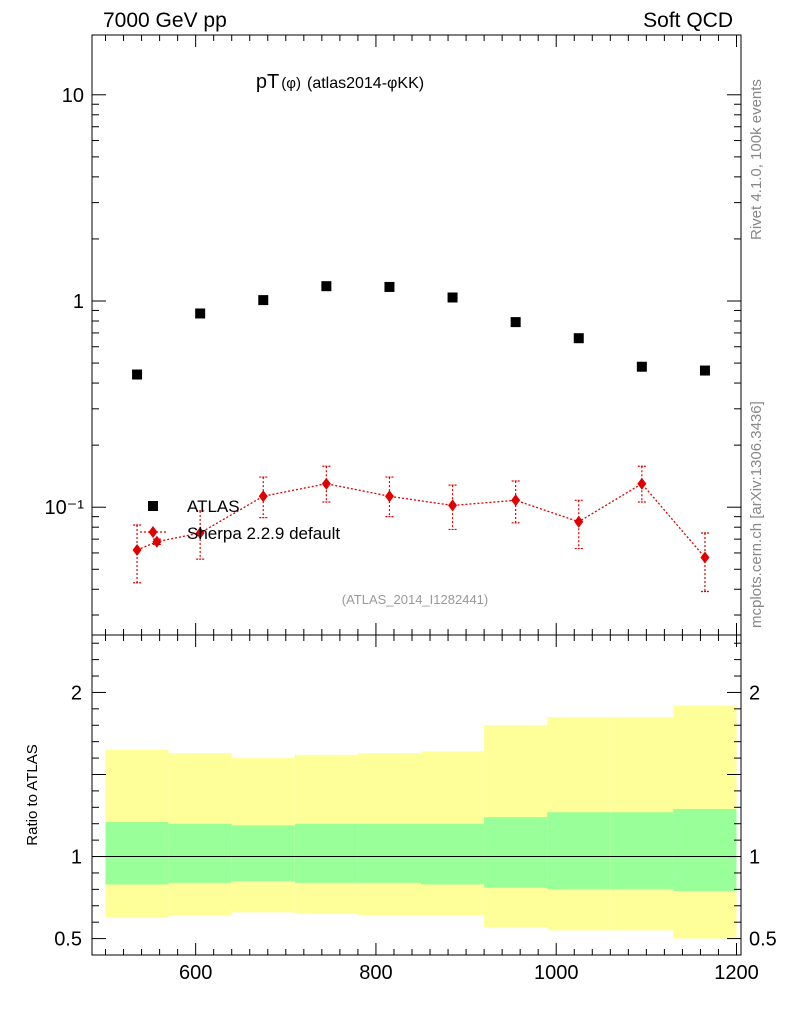  What do you see at coordinates (195, 973) in the screenshot?
I see `x-tick-label: 600` at bounding box center [195, 973].